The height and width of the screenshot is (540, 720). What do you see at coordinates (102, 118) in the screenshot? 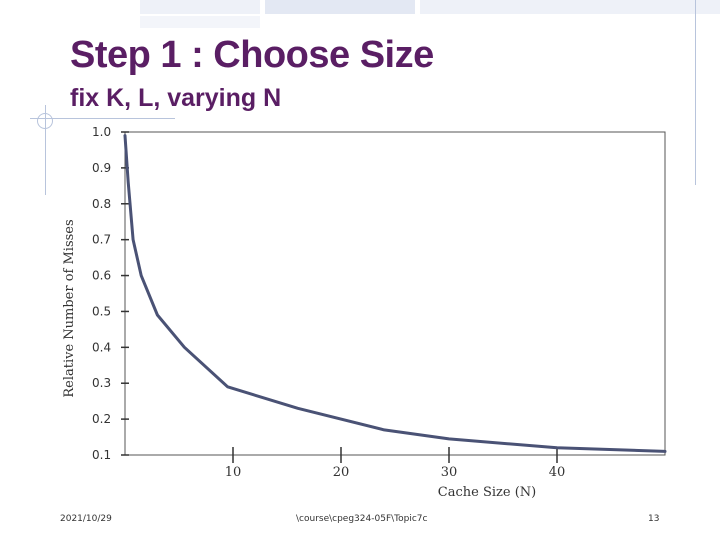
I see `decorative-rule` at bounding box center [102, 118].